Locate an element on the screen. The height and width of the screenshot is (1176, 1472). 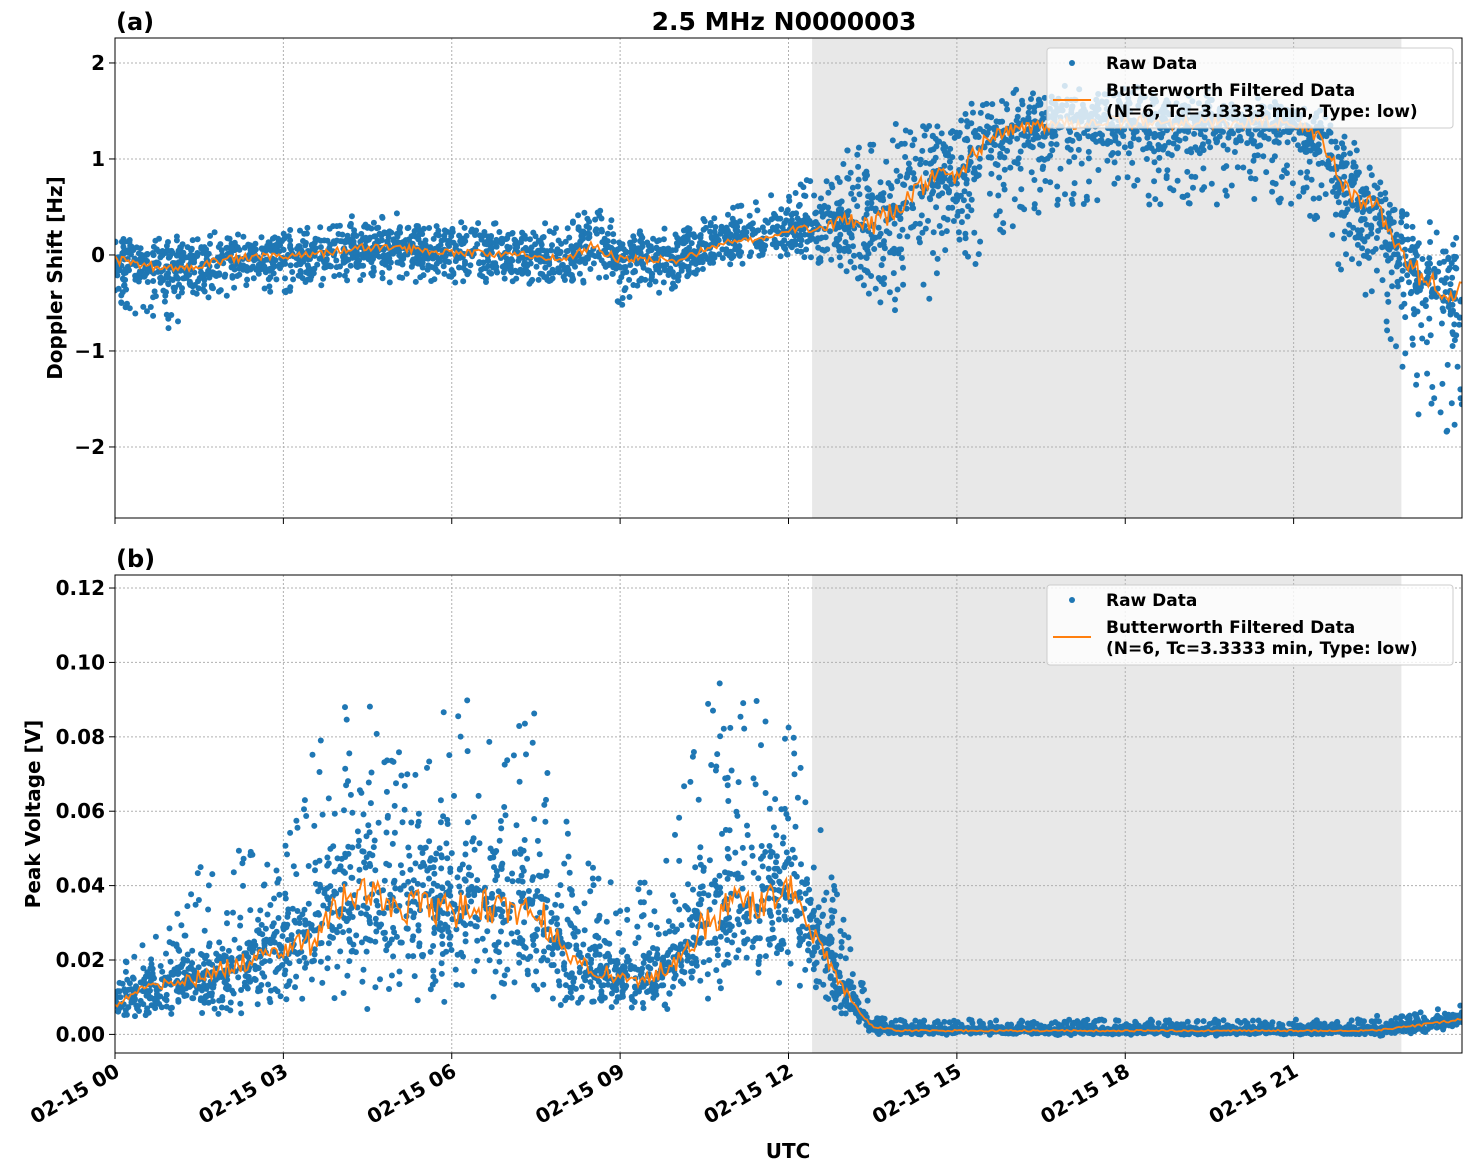
x-tick-label: 02-15 15 is located at coordinates (917, 1094).